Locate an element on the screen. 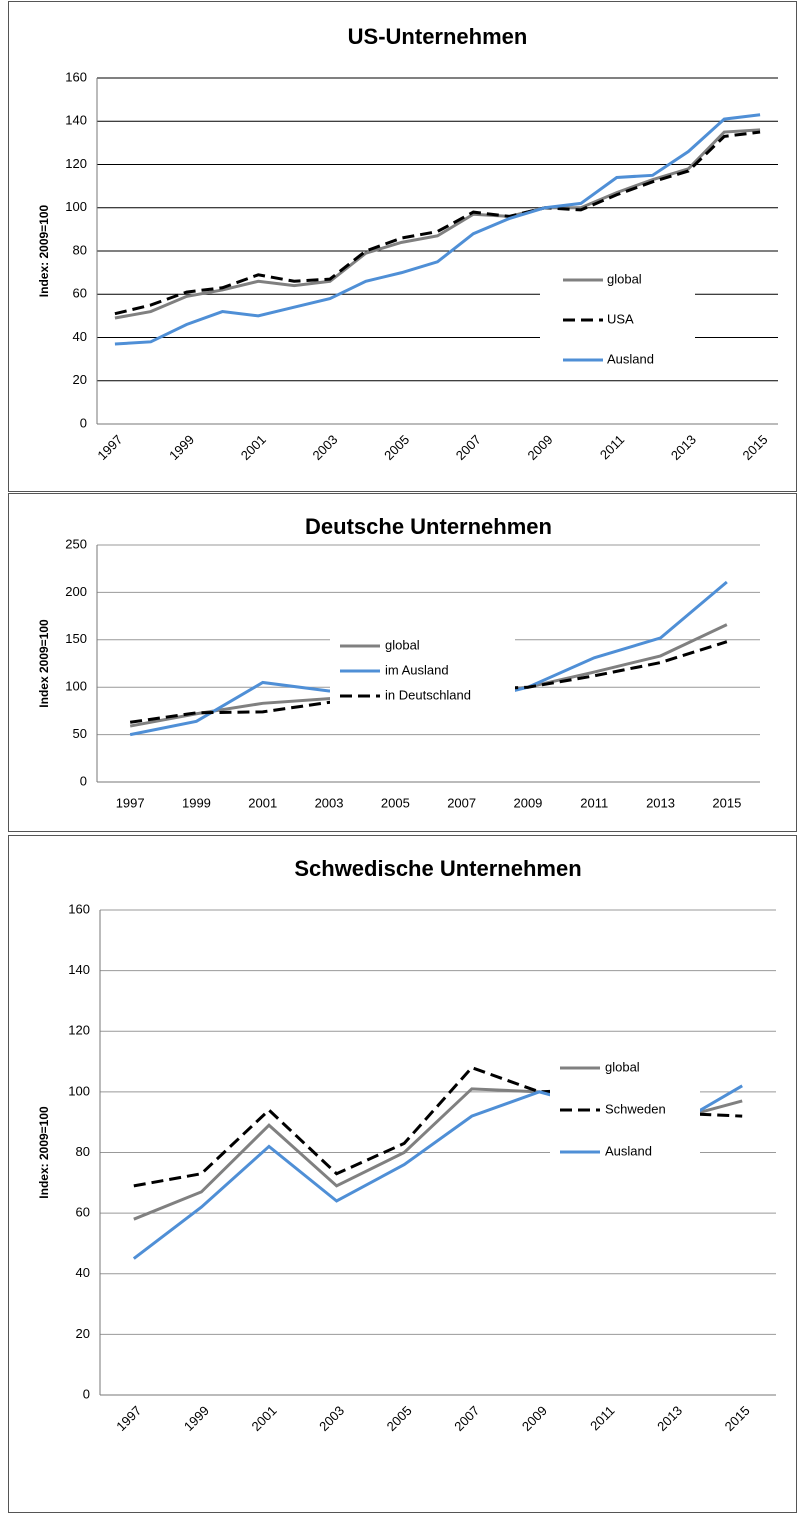  y-tick-label: 50 is located at coordinates (80, 733).